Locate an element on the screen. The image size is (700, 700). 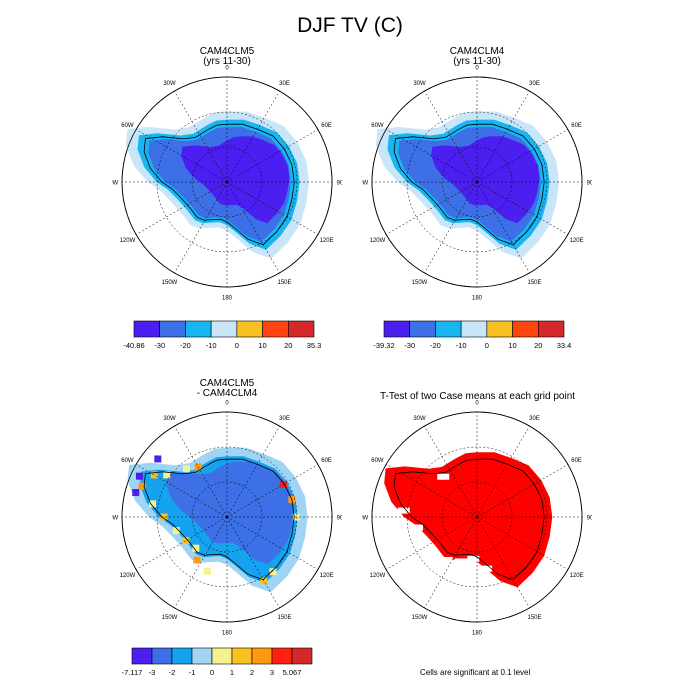
longitude-label: 90E is located at coordinates (589, 184).